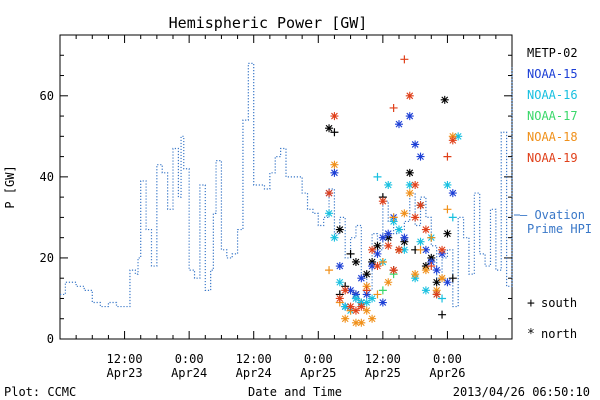 The height and width of the screenshot is (400, 600). I want to click on x-tick-label-date: Apr24, so click(189, 373).